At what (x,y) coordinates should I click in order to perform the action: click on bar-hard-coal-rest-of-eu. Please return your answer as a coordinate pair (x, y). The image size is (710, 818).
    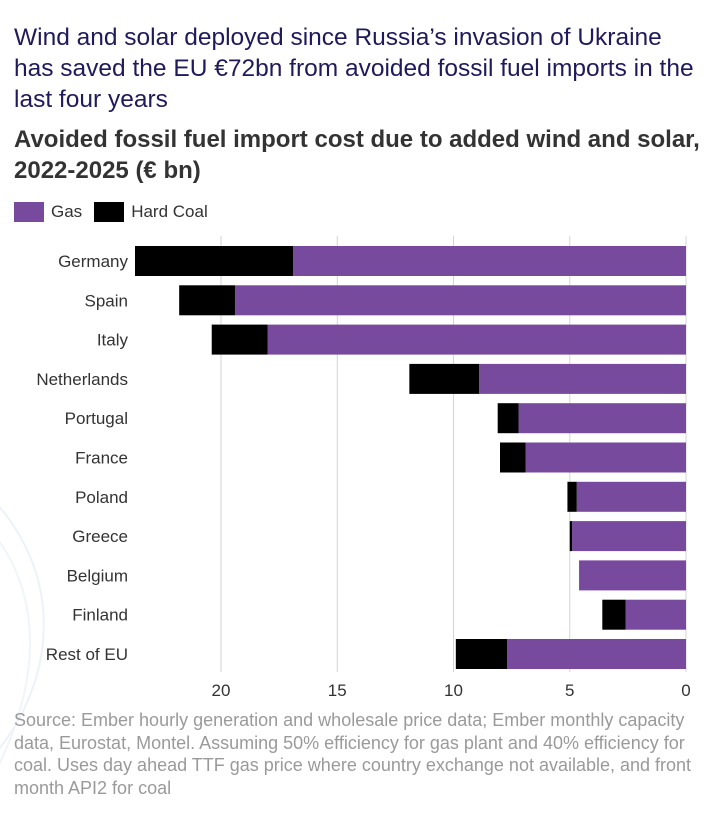
    Looking at the image, I should click on (481, 654).